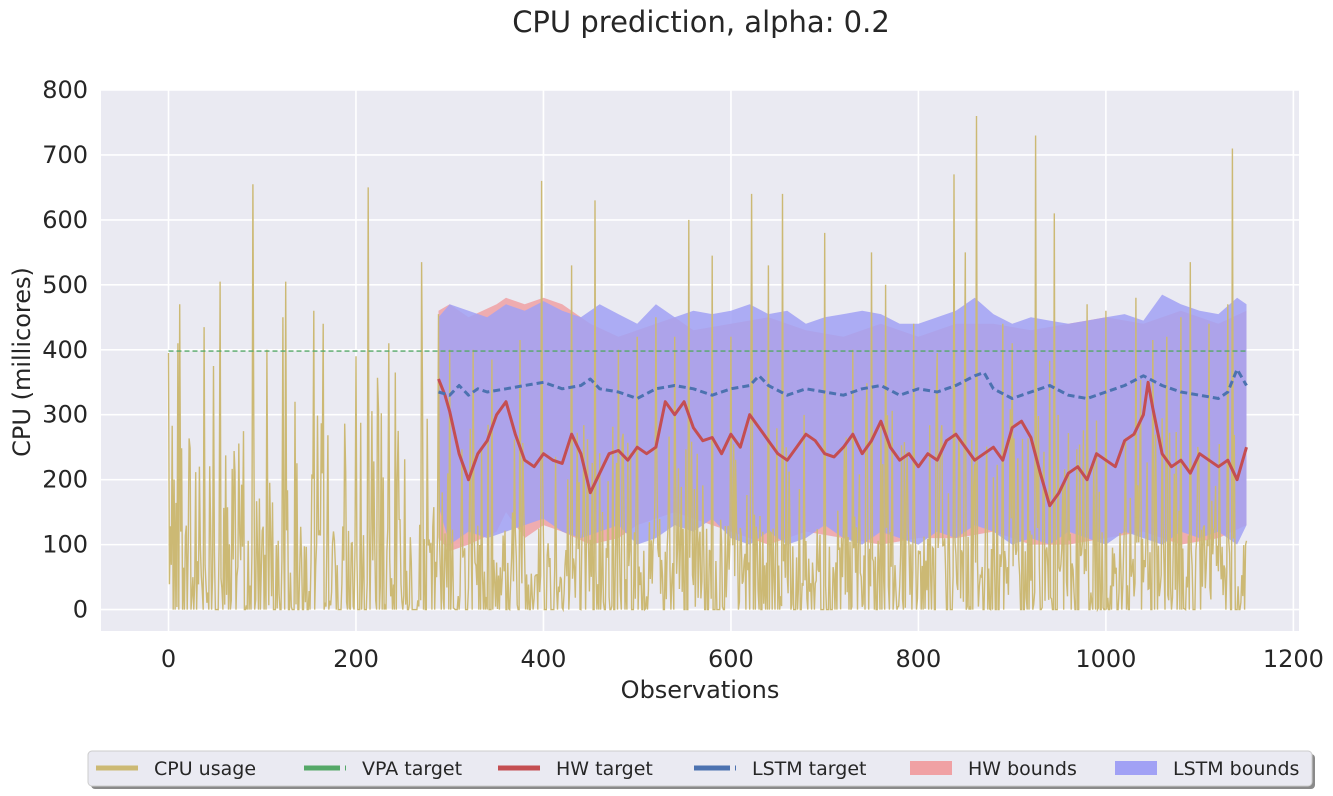 The image size is (1333, 796). Describe the element at coordinates (701, 22) in the screenshot. I see `chart-title: CPU prediction, alpha: 0.2` at that location.